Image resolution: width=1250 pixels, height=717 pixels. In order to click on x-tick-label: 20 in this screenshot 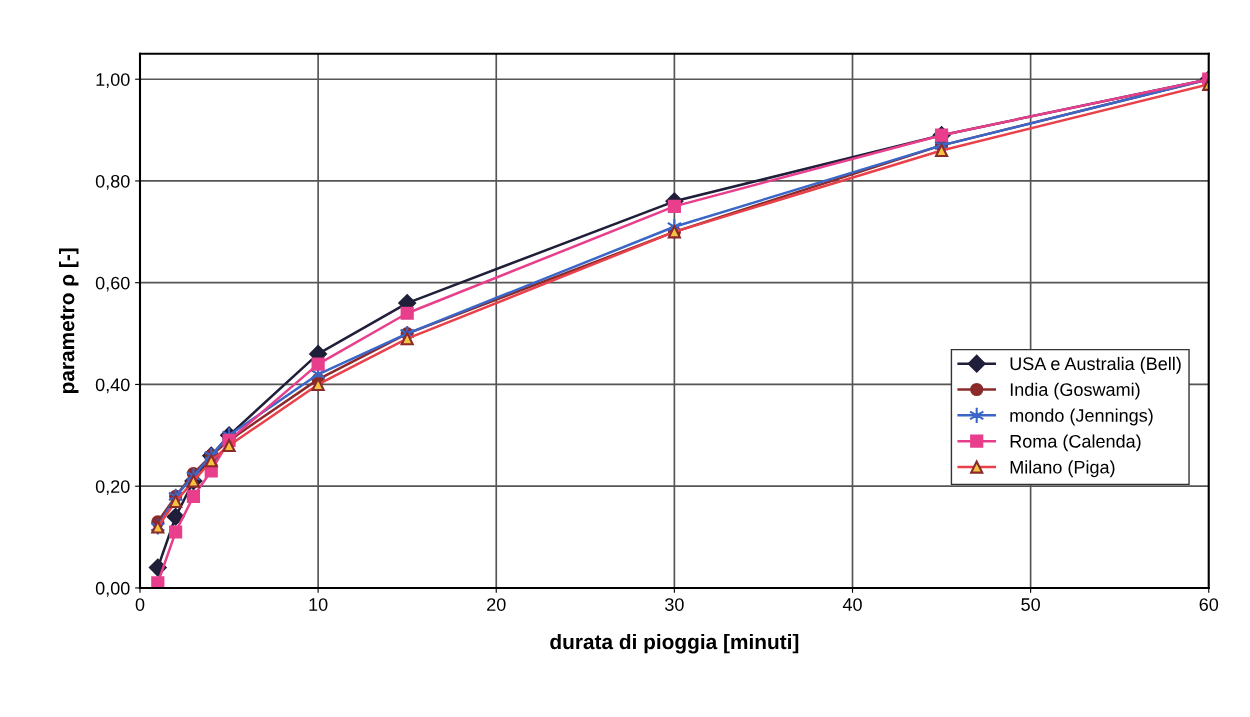, I will do `click(496, 604)`.